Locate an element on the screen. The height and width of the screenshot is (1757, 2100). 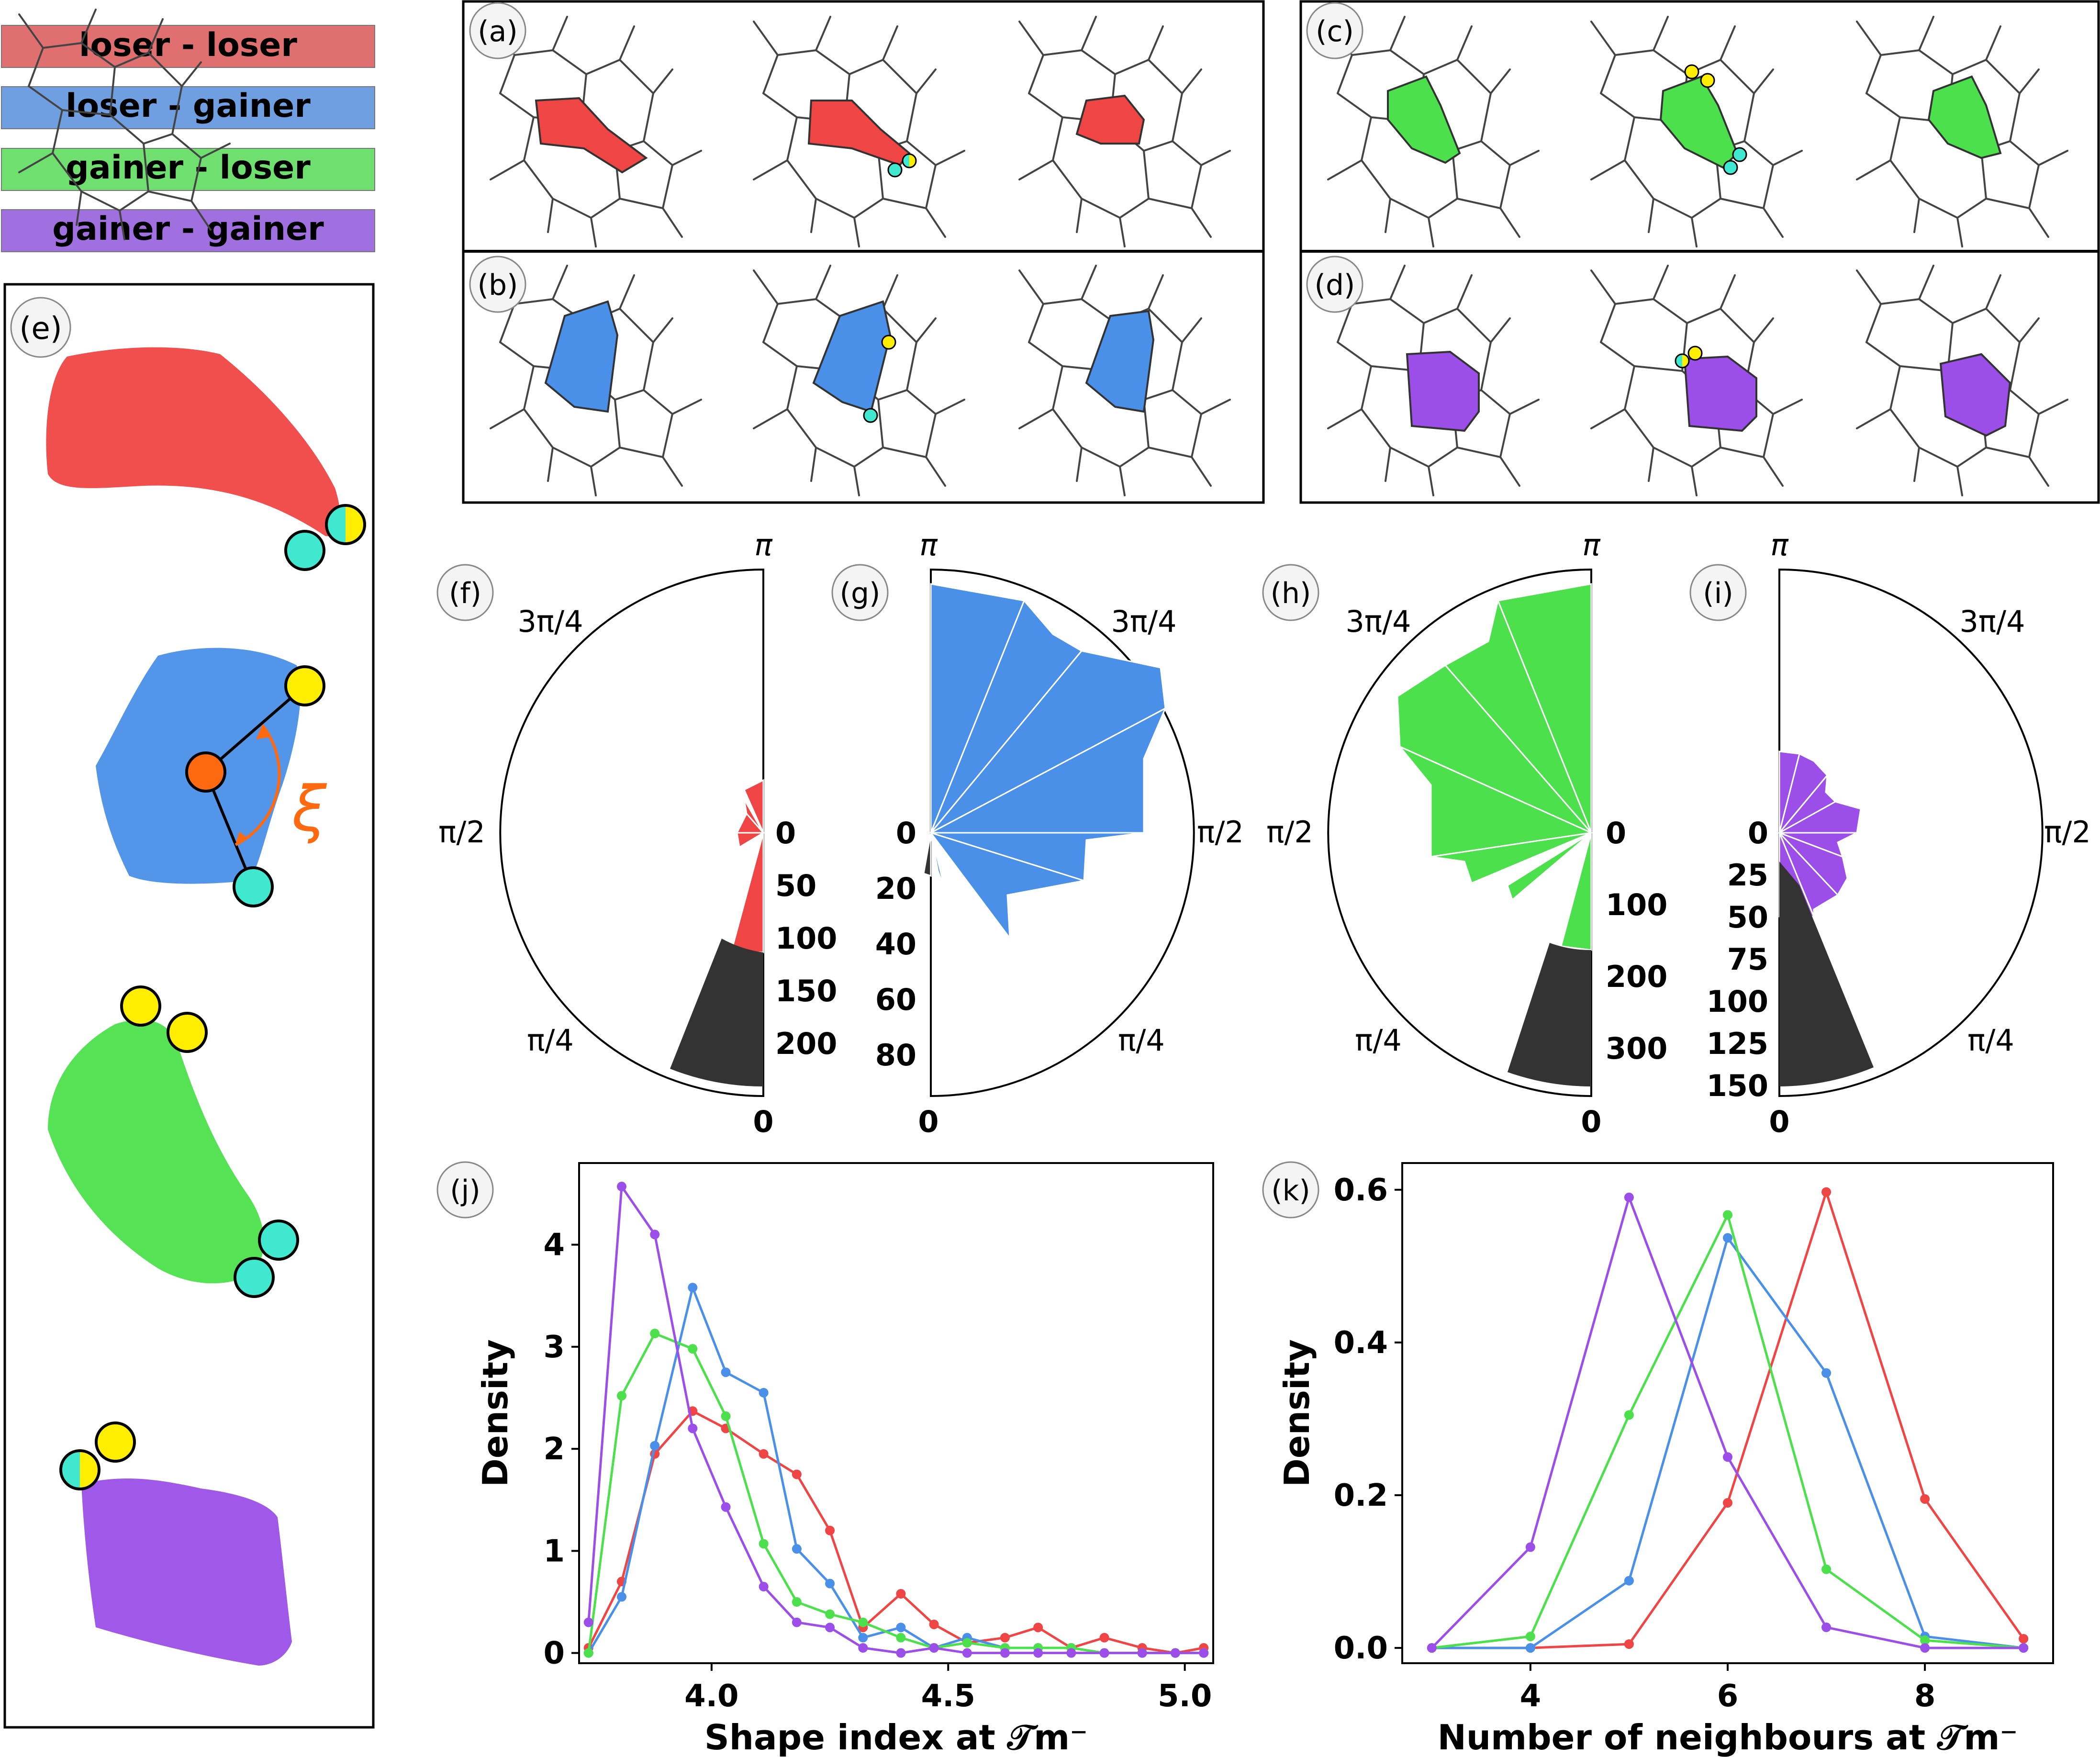
gainer-gainer-cell-snapshot is located at coordinates (1975, 395).